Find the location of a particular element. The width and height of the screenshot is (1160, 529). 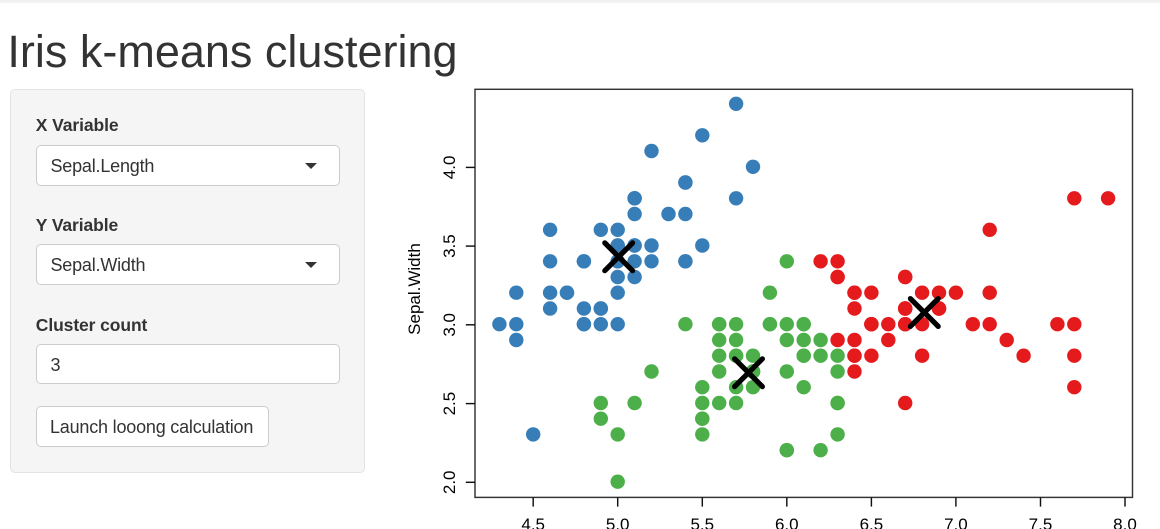

svg-text: 2.5 is located at coordinates (449, 404).